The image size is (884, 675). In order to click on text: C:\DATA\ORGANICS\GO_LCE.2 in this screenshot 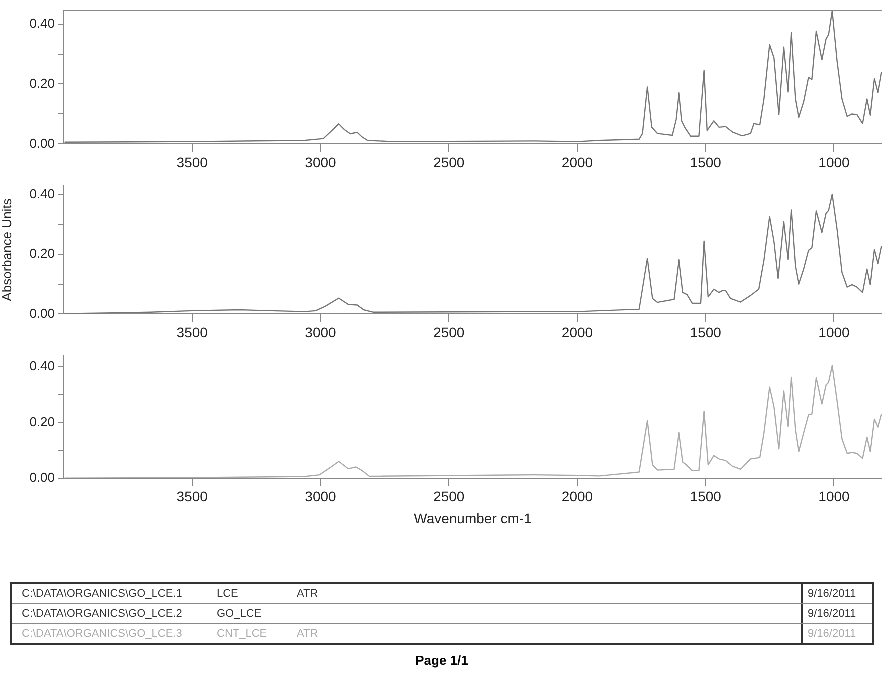, I will do `click(103, 614)`.